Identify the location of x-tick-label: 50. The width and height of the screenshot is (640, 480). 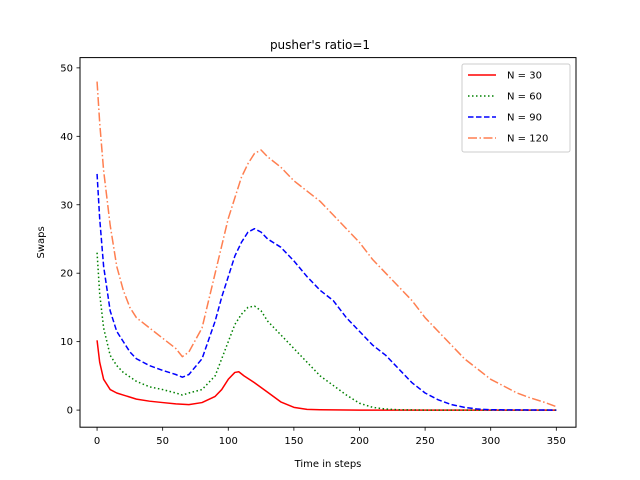
(162, 441).